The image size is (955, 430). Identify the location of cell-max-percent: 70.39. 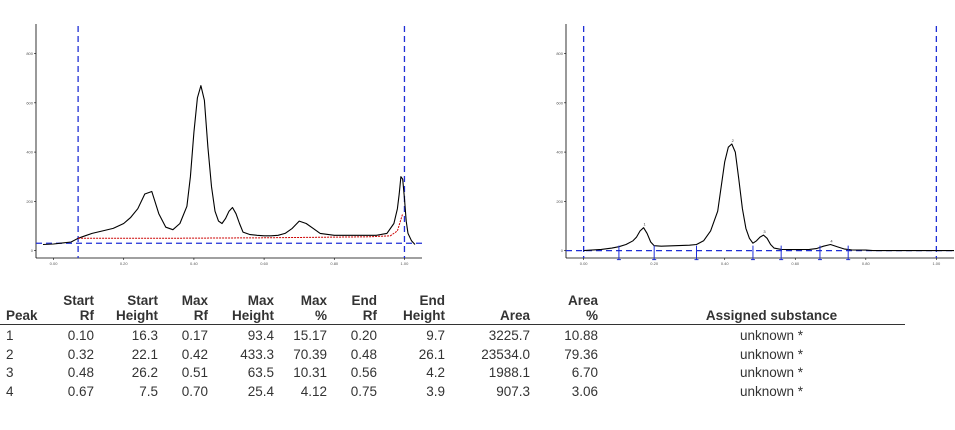
(310, 354).